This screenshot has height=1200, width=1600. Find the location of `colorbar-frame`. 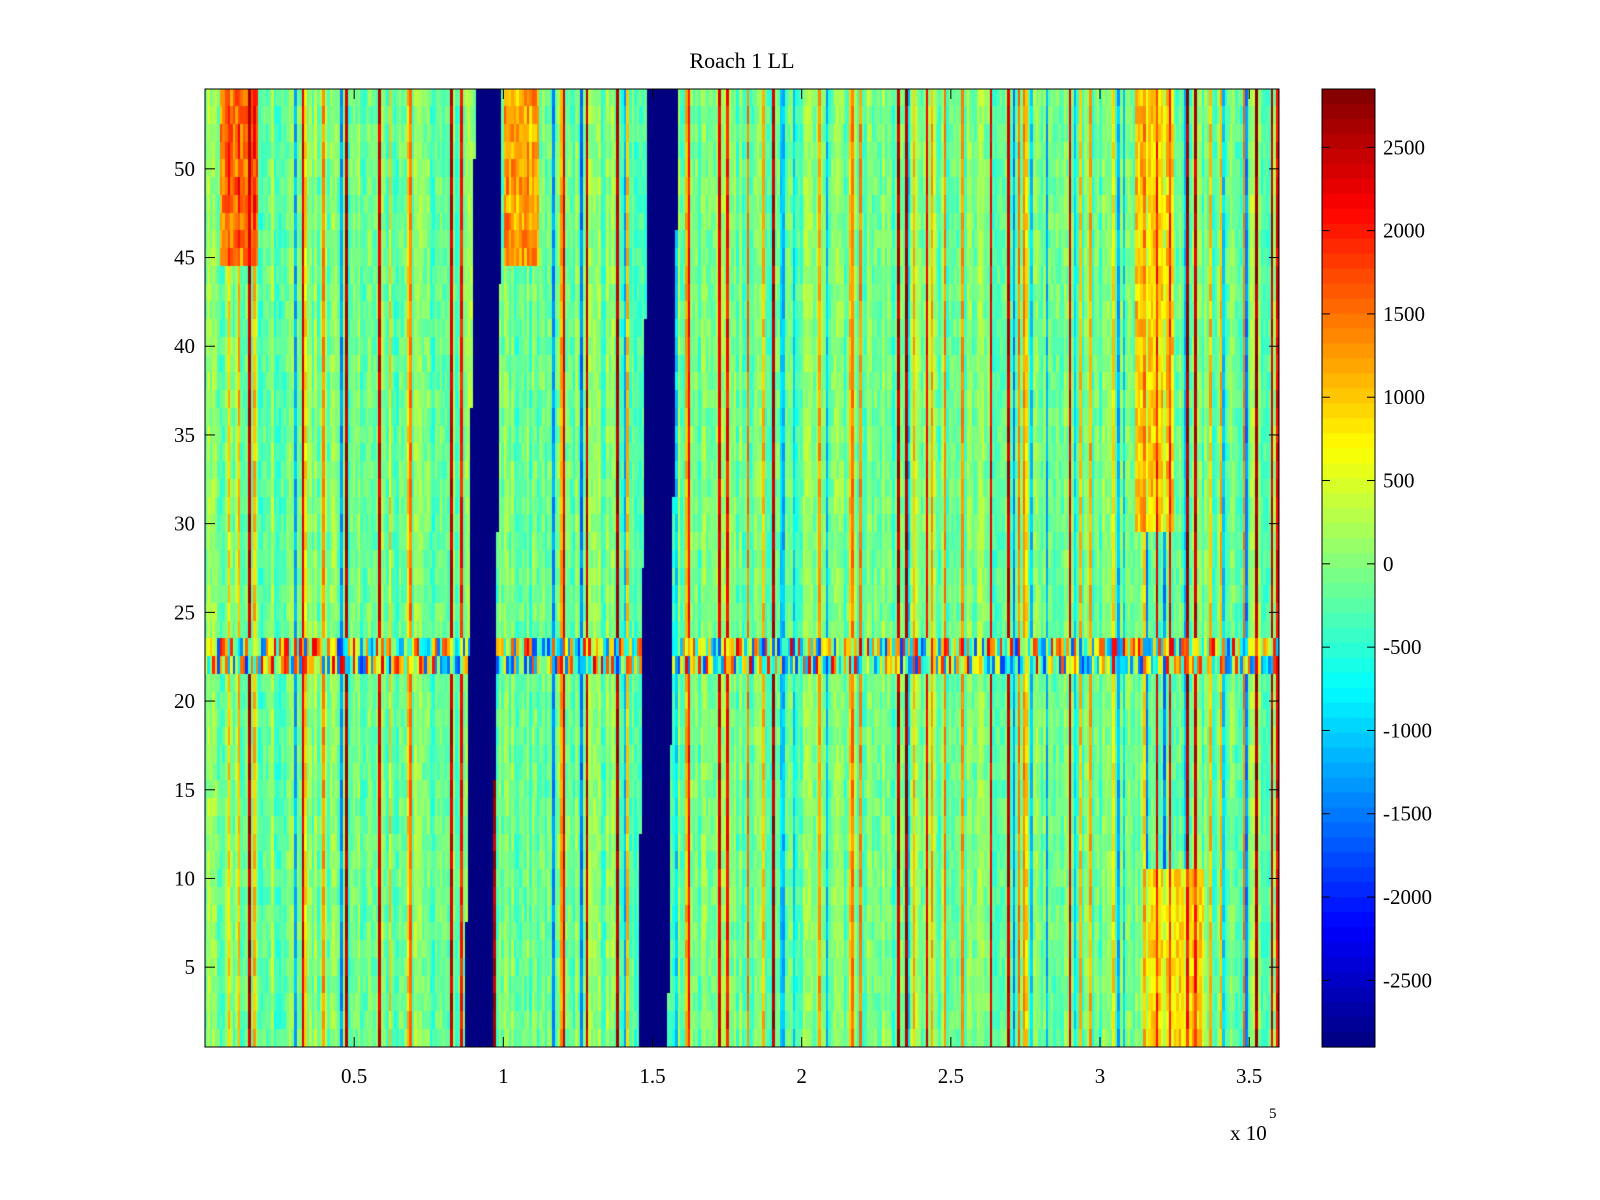

colorbar-frame is located at coordinates (1348, 568).